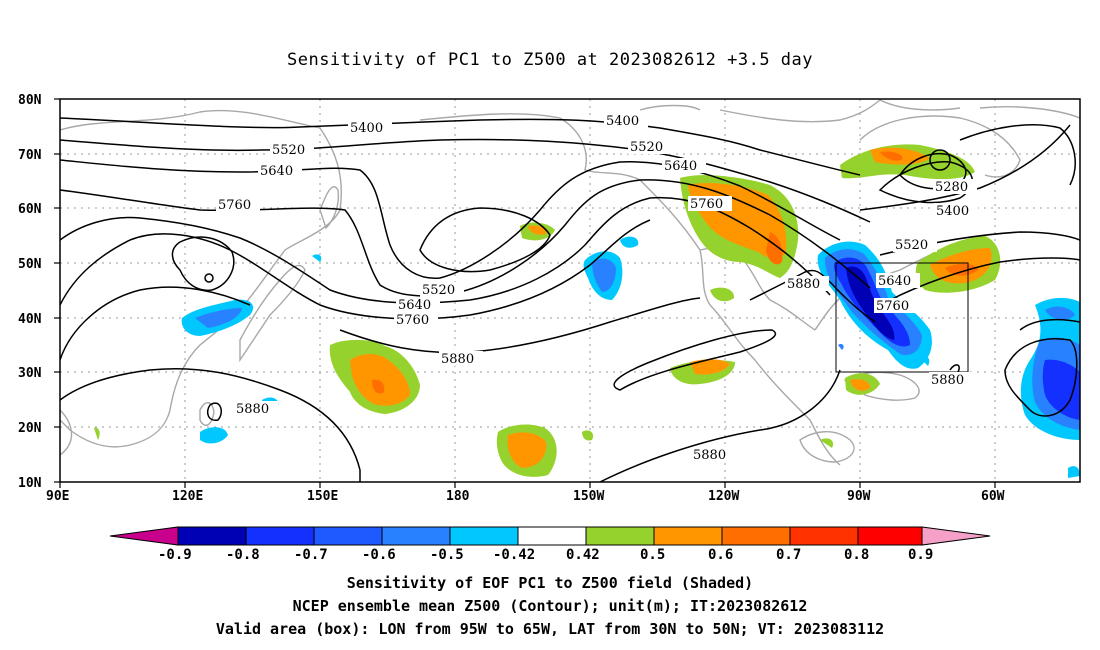 The width and height of the screenshot is (1100, 650). I want to click on lat-tick-labels: 80N 70N 60N 50N 40N 30N 20N 10N, so click(30, 292).